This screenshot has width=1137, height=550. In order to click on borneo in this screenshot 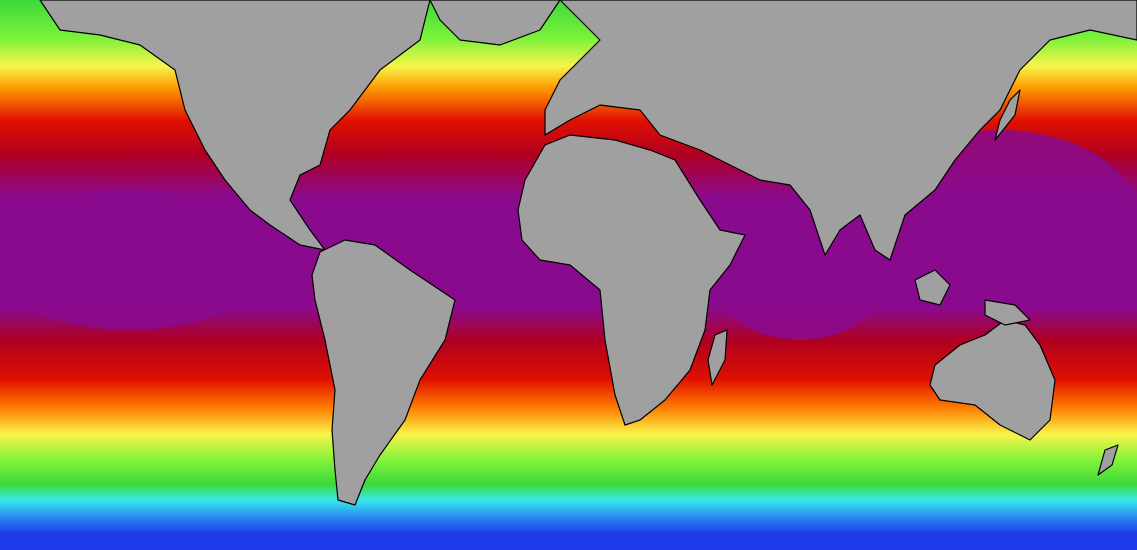, I will do `click(932, 287)`.